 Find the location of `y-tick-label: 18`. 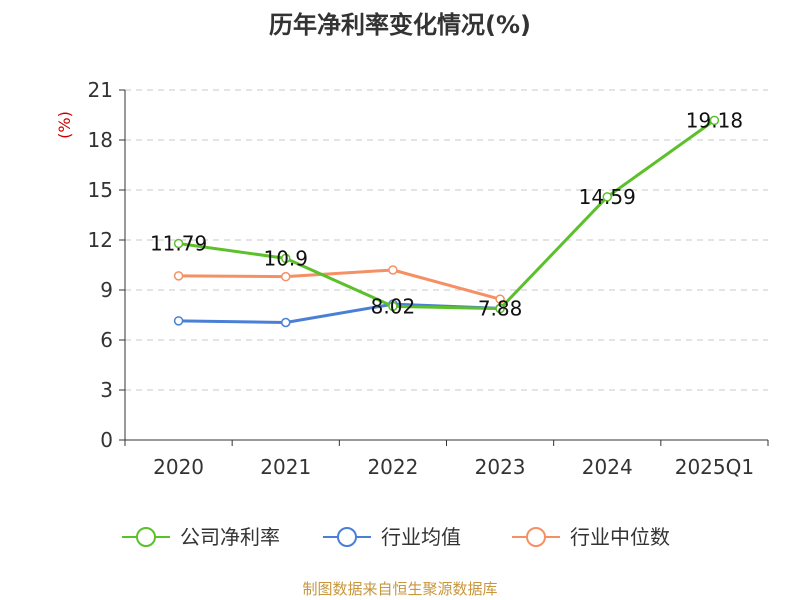

y-tick-label: 18 is located at coordinates (100, 140).